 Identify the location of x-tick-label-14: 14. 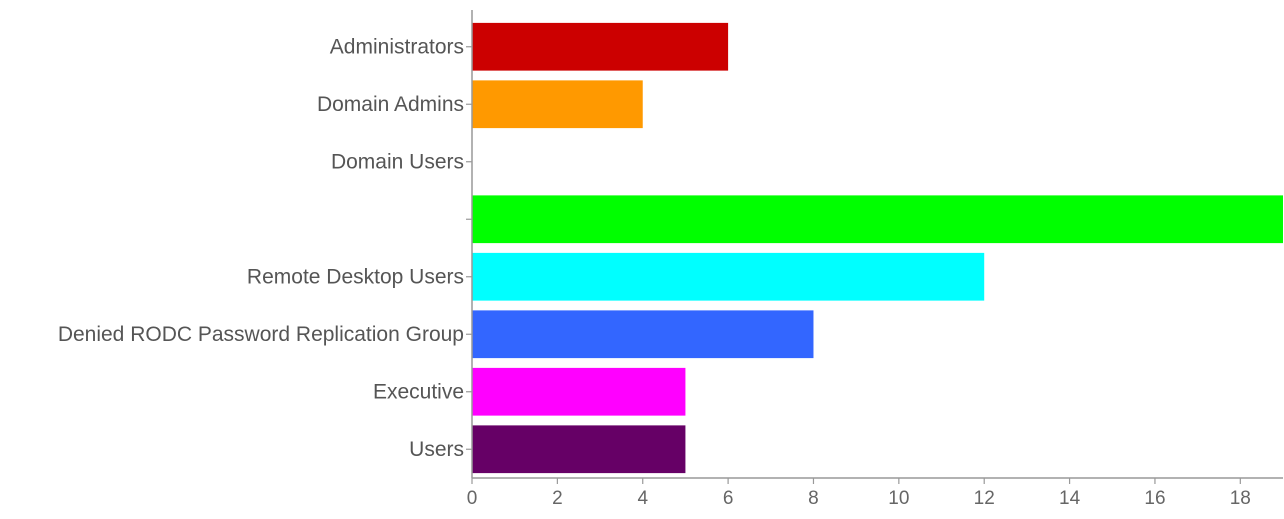
(1070, 498).